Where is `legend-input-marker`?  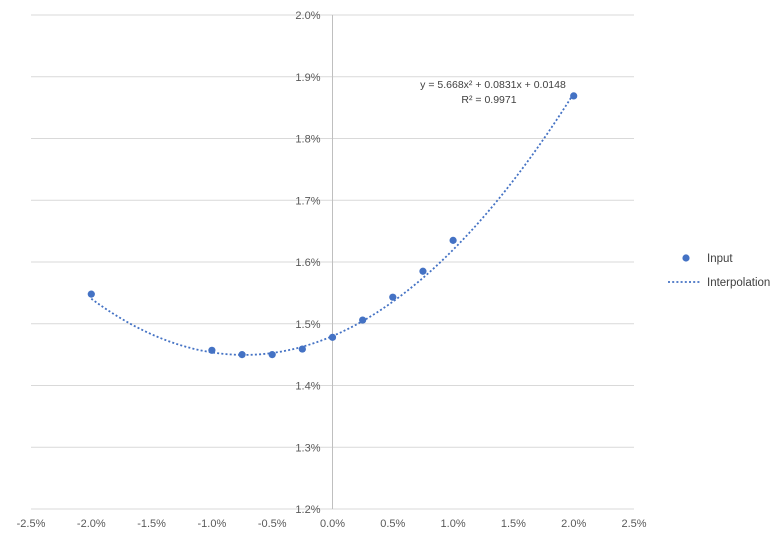 legend-input-marker is located at coordinates (686, 258).